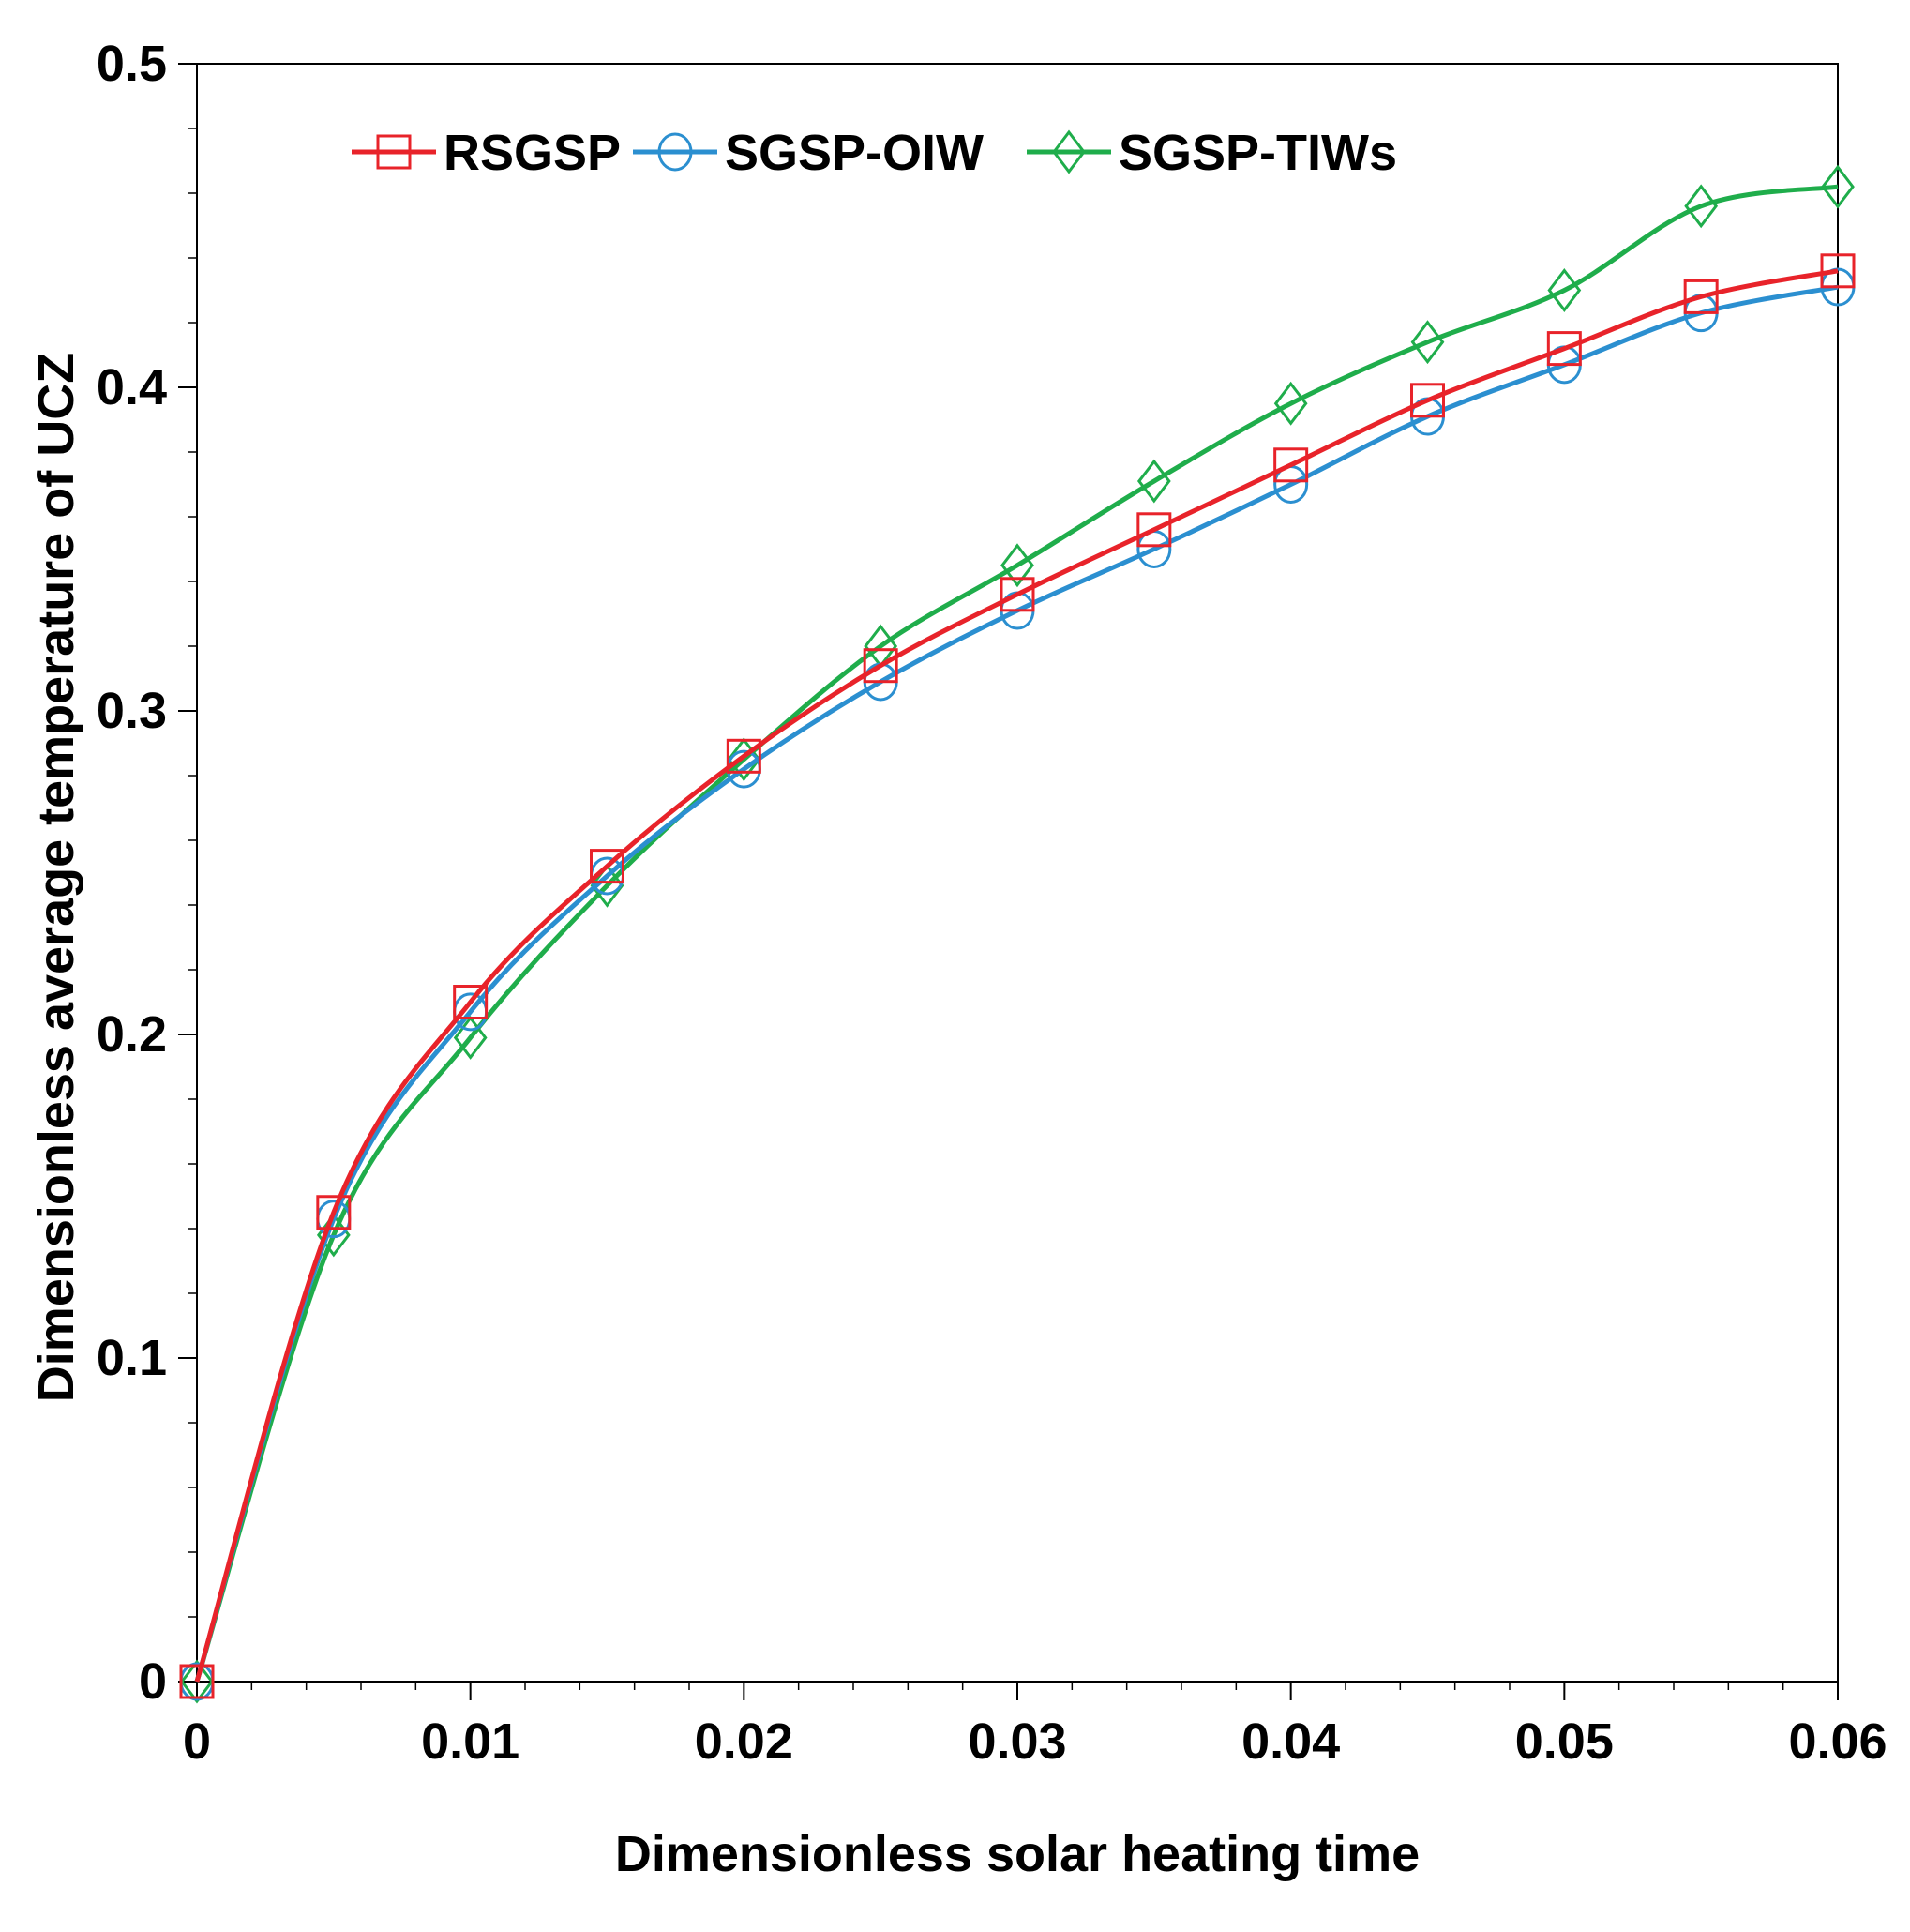 Image resolution: width=1910 pixels, height=1932 pixels. Describe the element at coordinates (470, 1741) in the screenshot. I see `x-tick-label: 0.01` at that location.